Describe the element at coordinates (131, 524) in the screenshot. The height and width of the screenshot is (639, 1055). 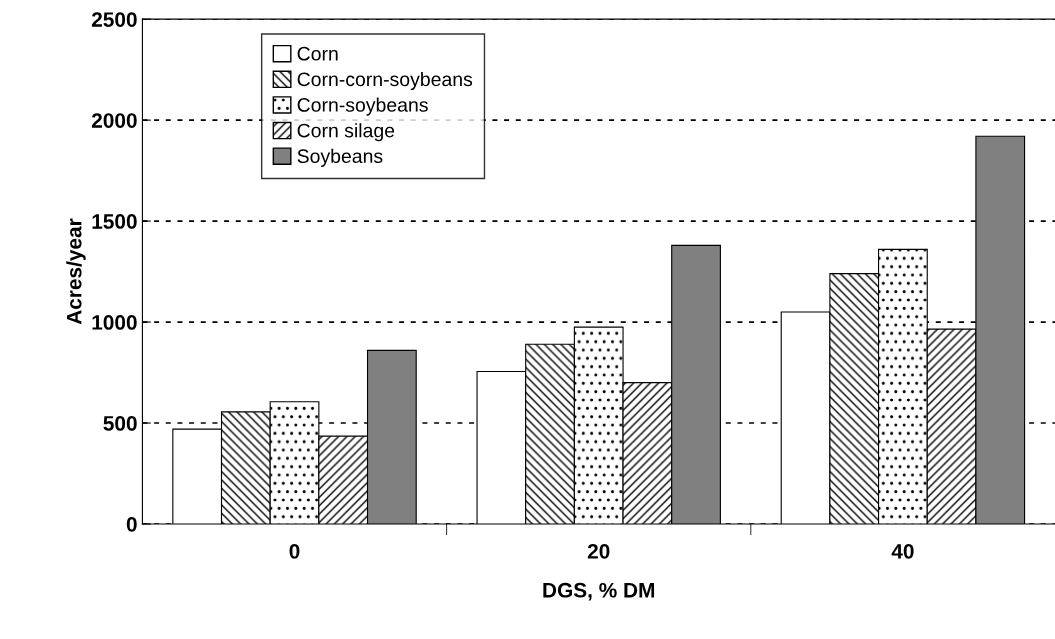
I see `y-tick-label: 0` at that location.